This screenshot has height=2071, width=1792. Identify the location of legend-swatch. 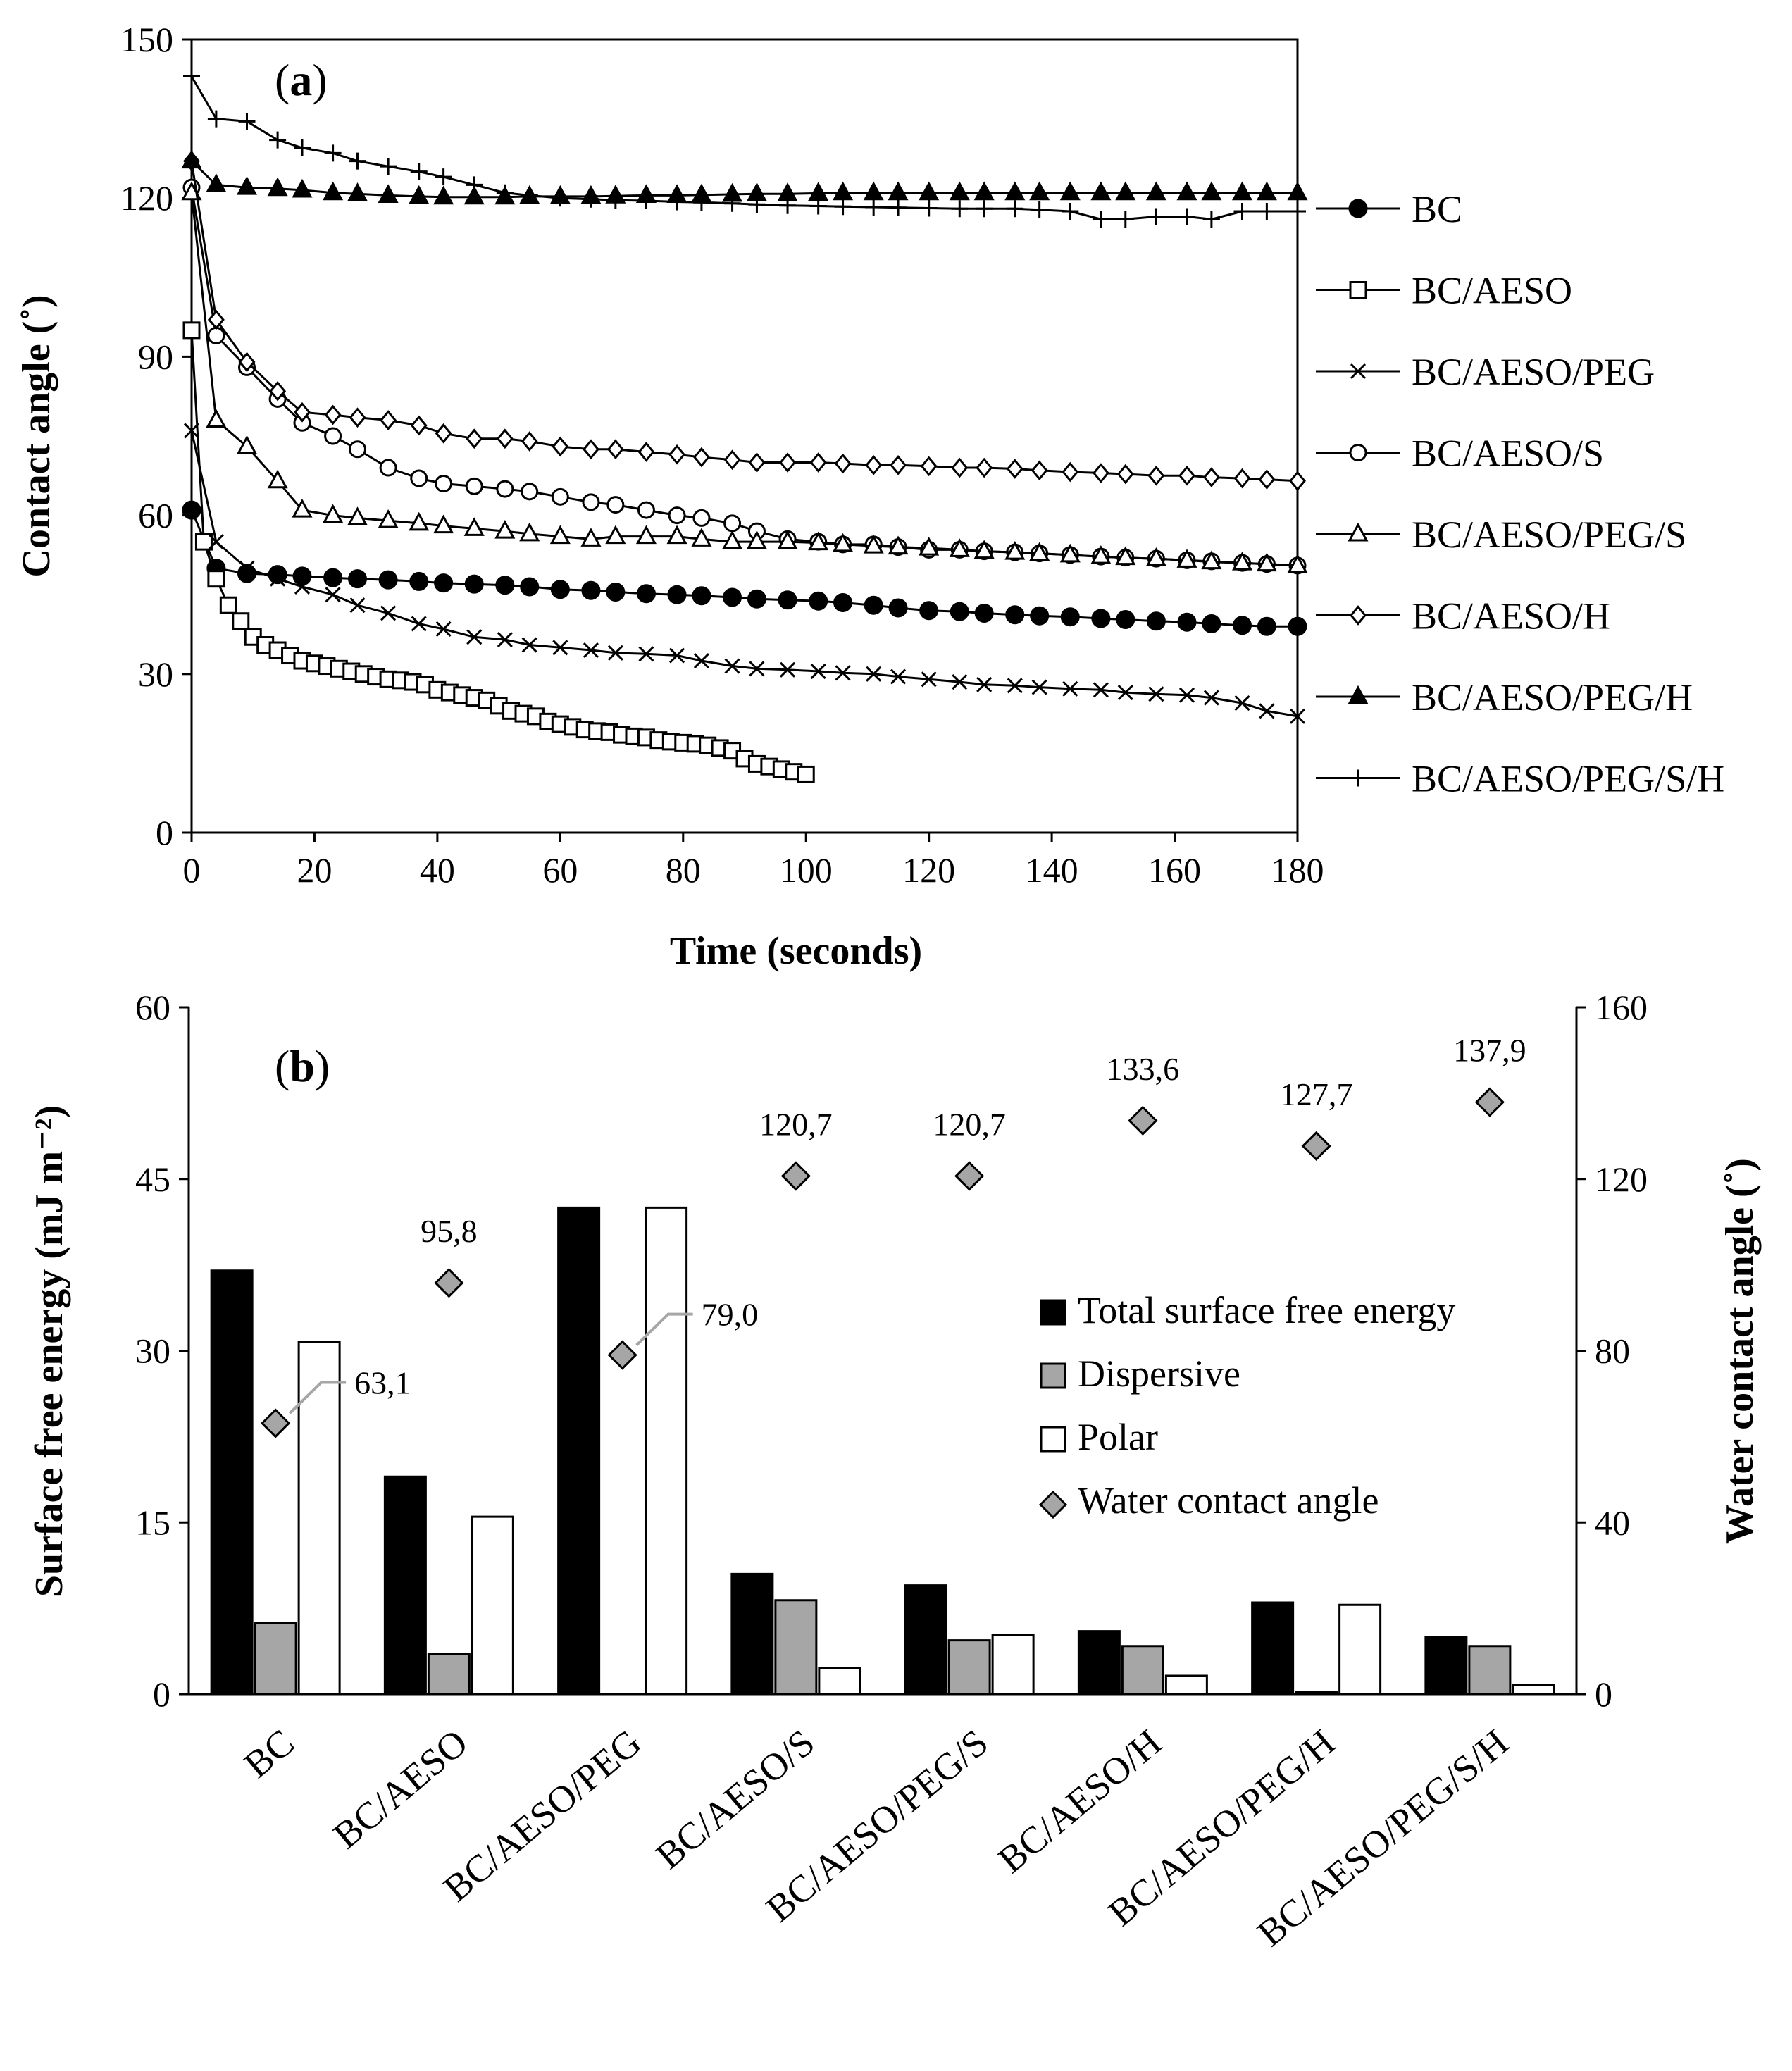
(1053, 1439).